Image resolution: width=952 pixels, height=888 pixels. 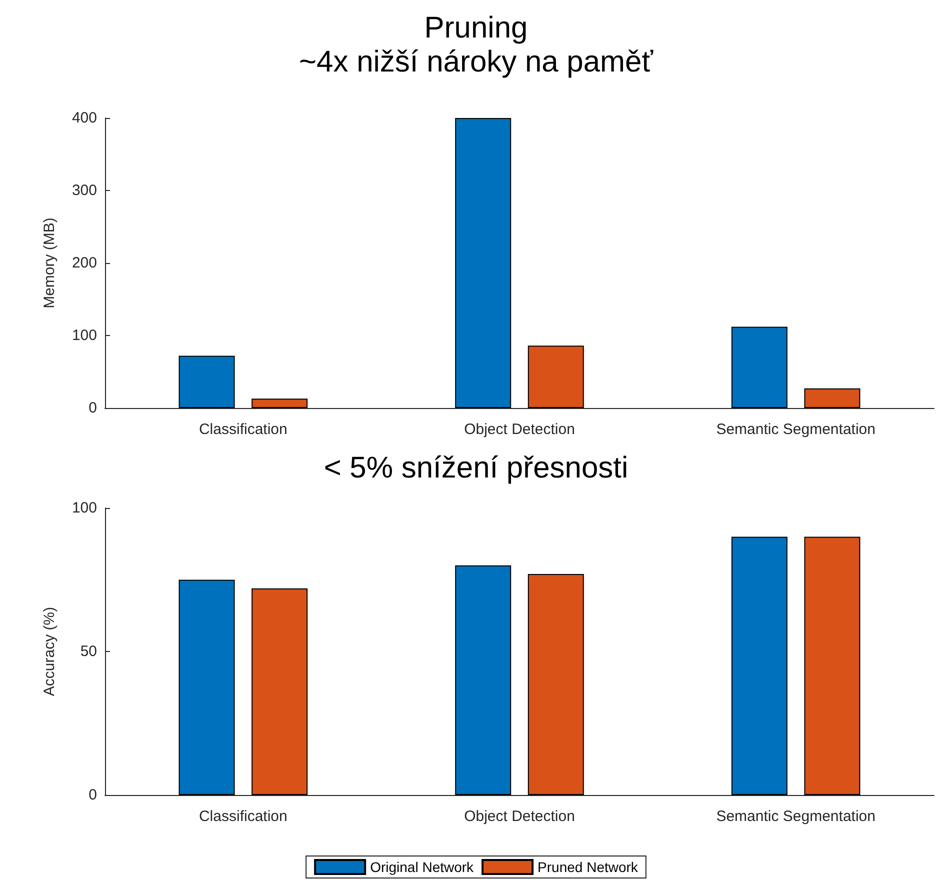 What do you see at coordinates (476, 28) in the screenshot?
I see `chart-title: Pruning` at bounding box center [476, 28].